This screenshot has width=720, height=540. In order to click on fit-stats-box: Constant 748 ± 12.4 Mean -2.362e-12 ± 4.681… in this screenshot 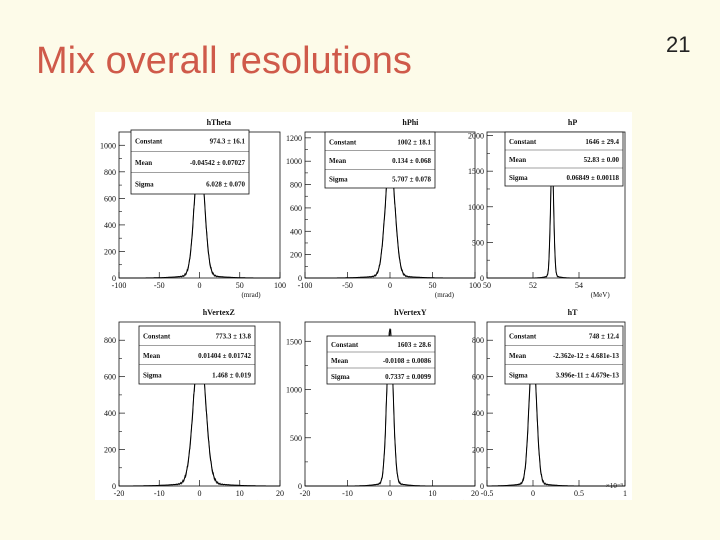, I will do `click(564, 355)`.